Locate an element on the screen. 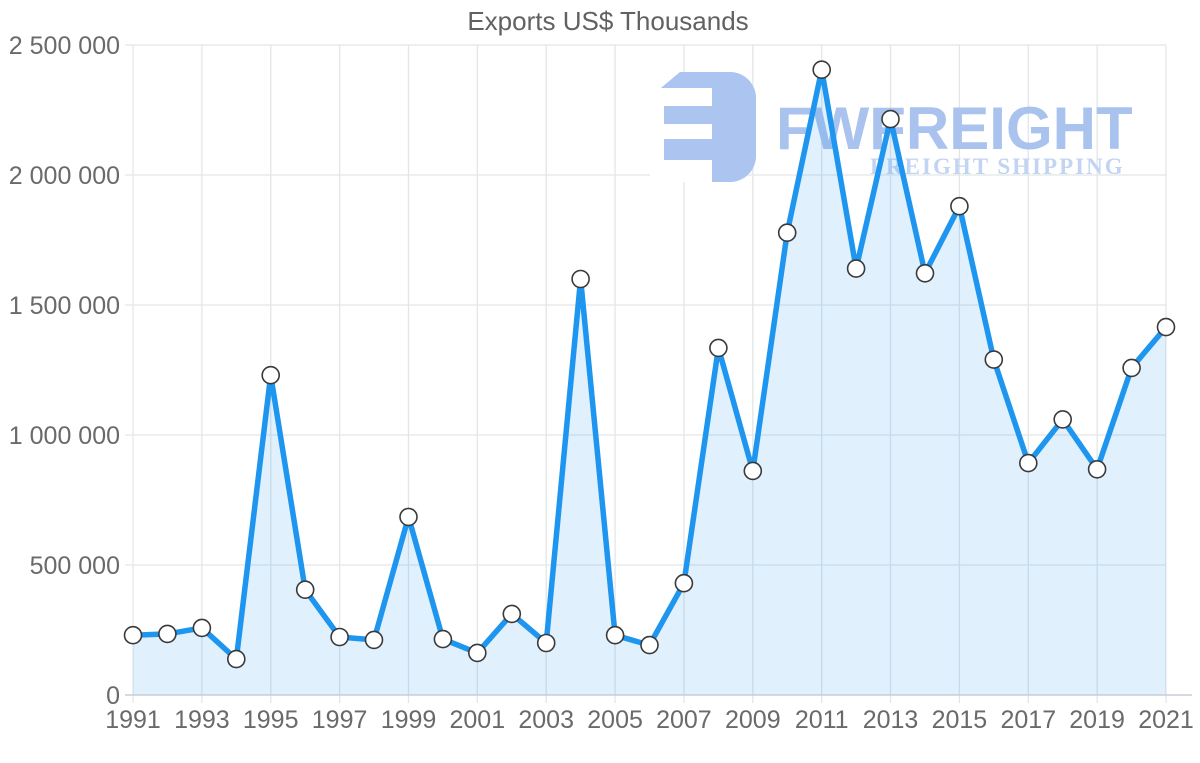 Image resolution: width=1200 pixels, height=763 pixels. data-point-2020 is located at coordinates (1131, 368).